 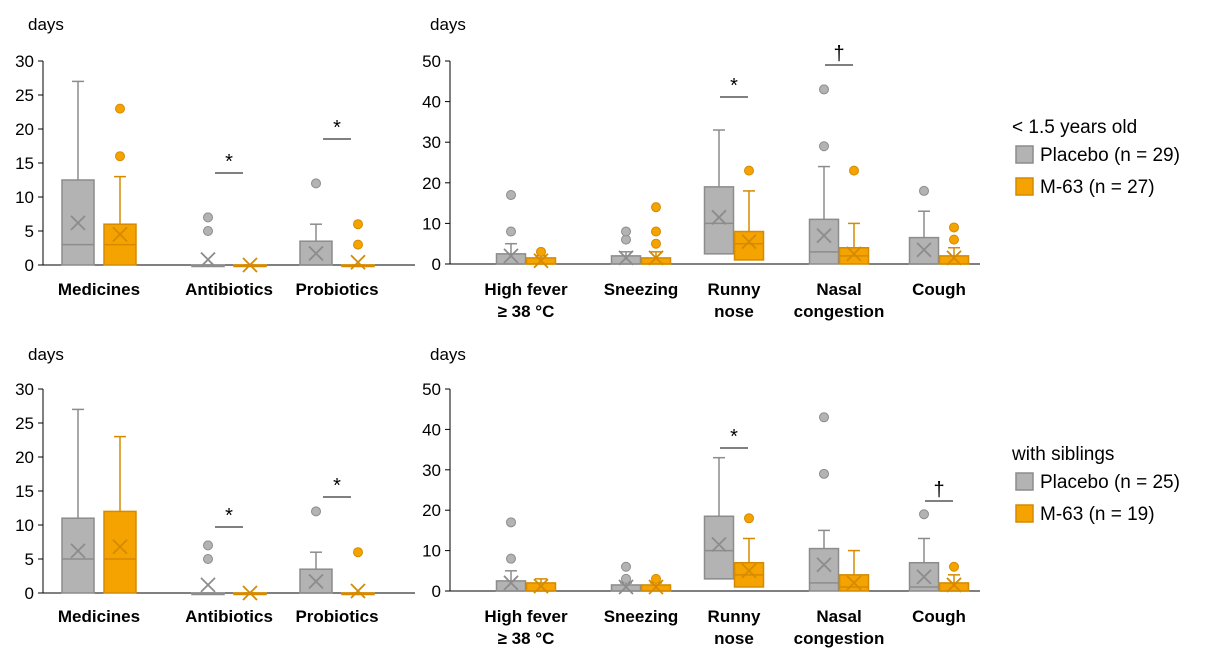 I want to click on category-label-line: nose, so click(x=734, y=638).